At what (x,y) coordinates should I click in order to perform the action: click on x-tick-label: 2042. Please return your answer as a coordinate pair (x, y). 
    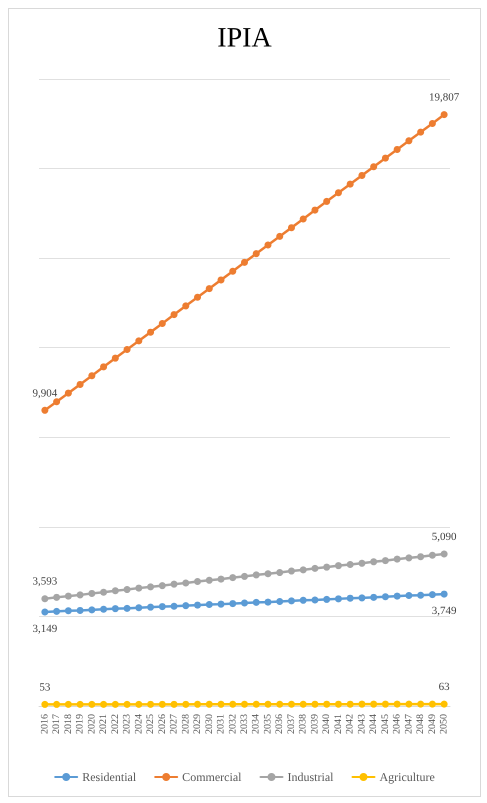
    Looking at the image, I should click on (350, 724).